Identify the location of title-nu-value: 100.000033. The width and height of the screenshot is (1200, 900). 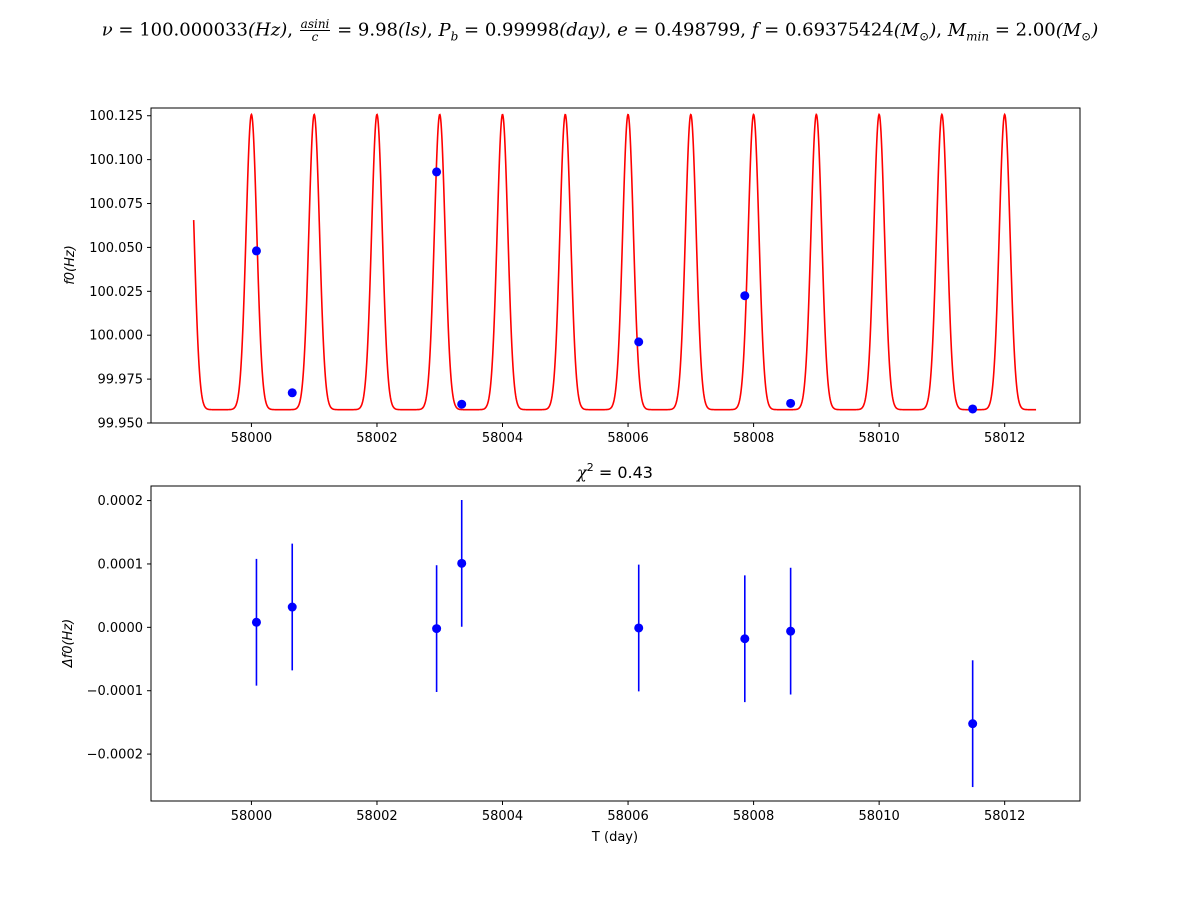
(193, 30).